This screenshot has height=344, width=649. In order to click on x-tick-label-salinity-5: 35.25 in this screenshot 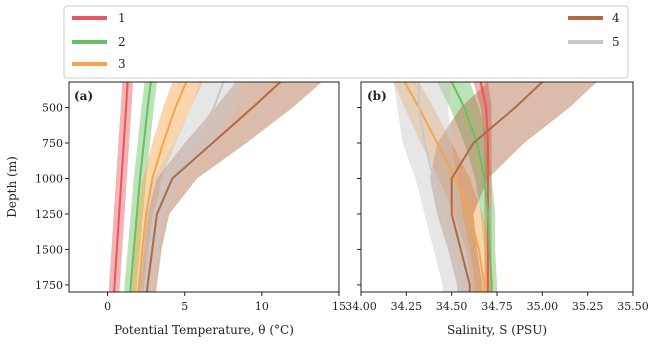, I will do `click(588, 306)`.